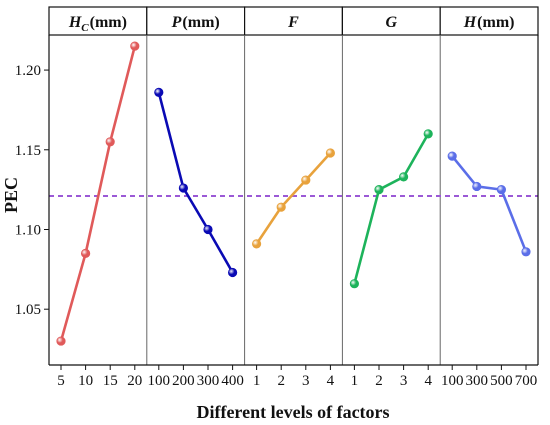  I want to click on y-tick-label: 1.10, so click(28, 230).